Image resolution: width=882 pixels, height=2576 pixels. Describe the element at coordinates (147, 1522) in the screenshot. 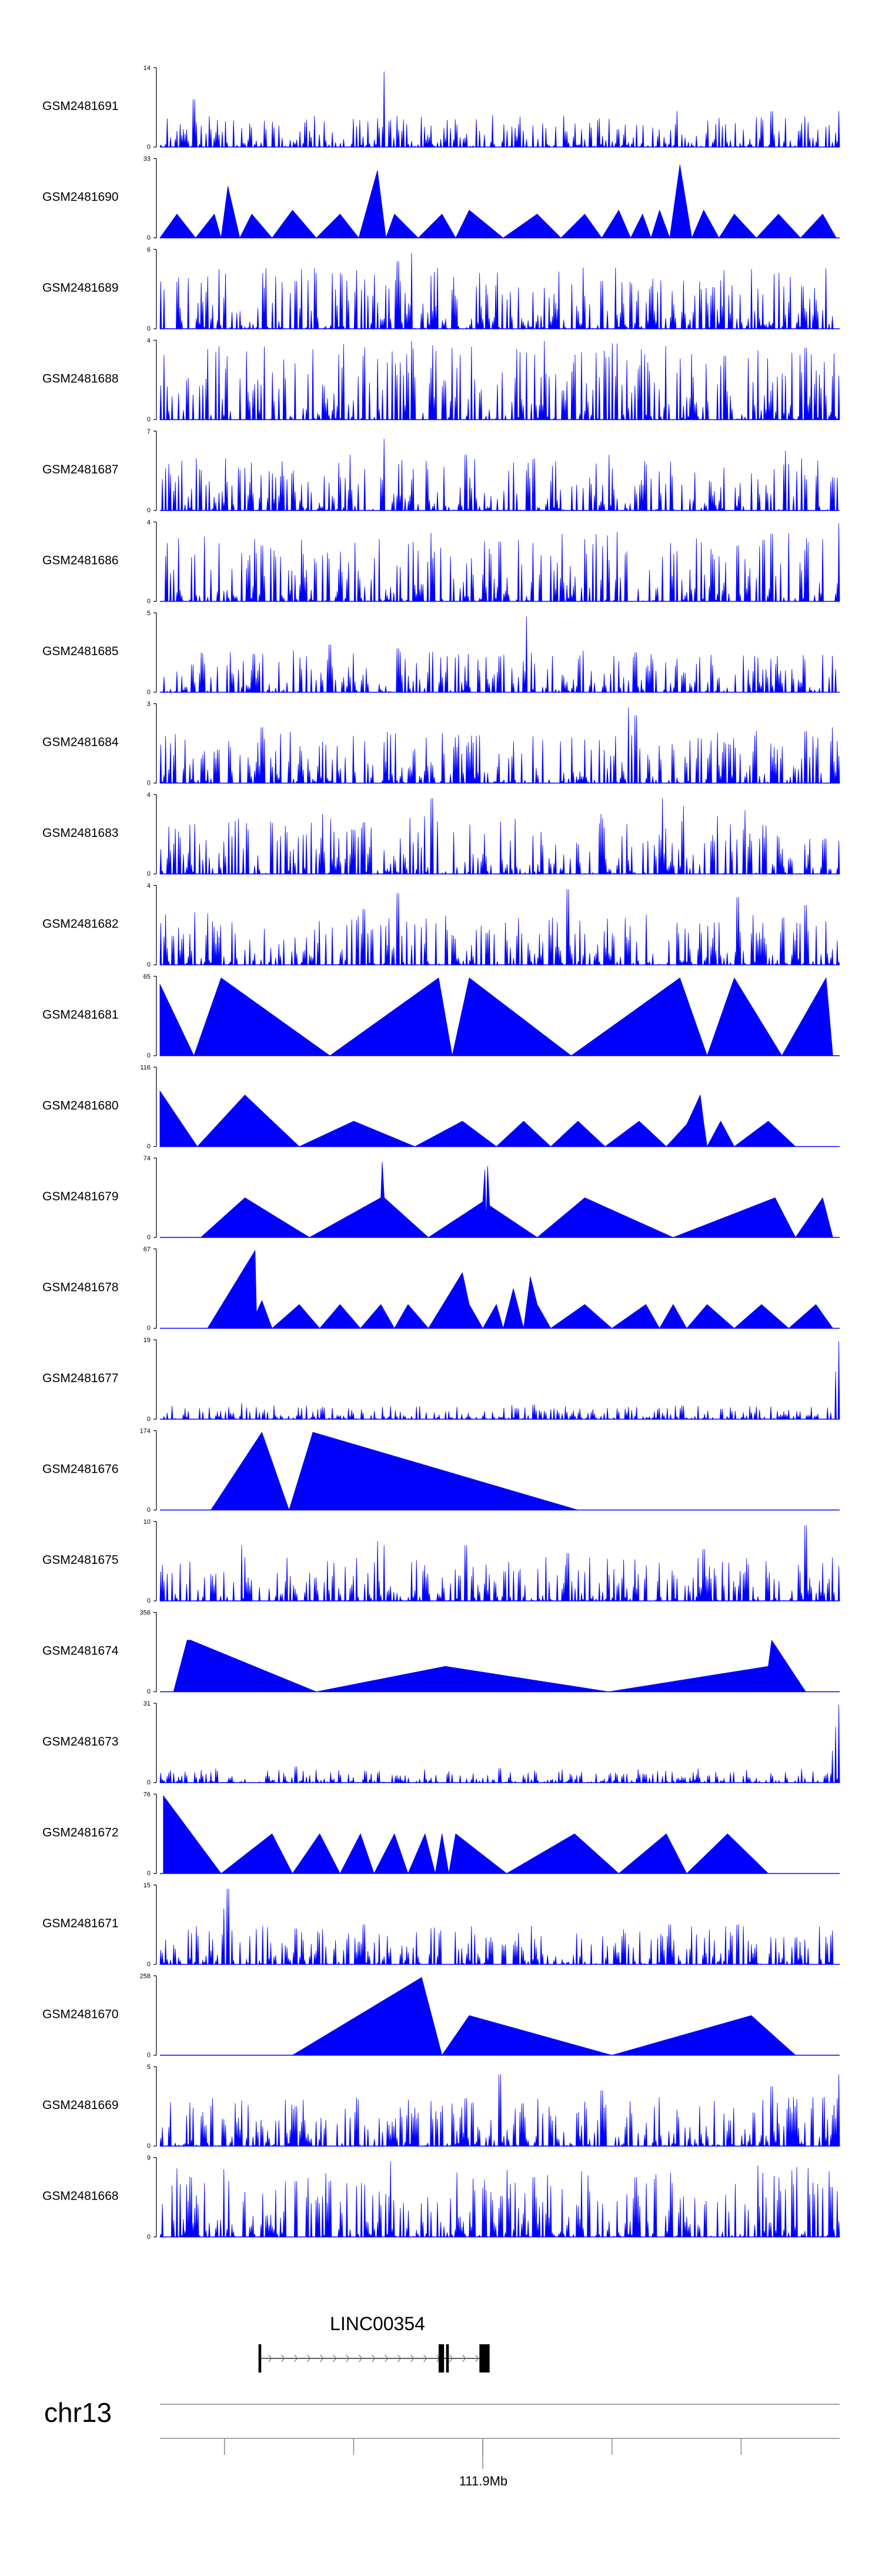

I see `track-ymax-label: 10` at that location.